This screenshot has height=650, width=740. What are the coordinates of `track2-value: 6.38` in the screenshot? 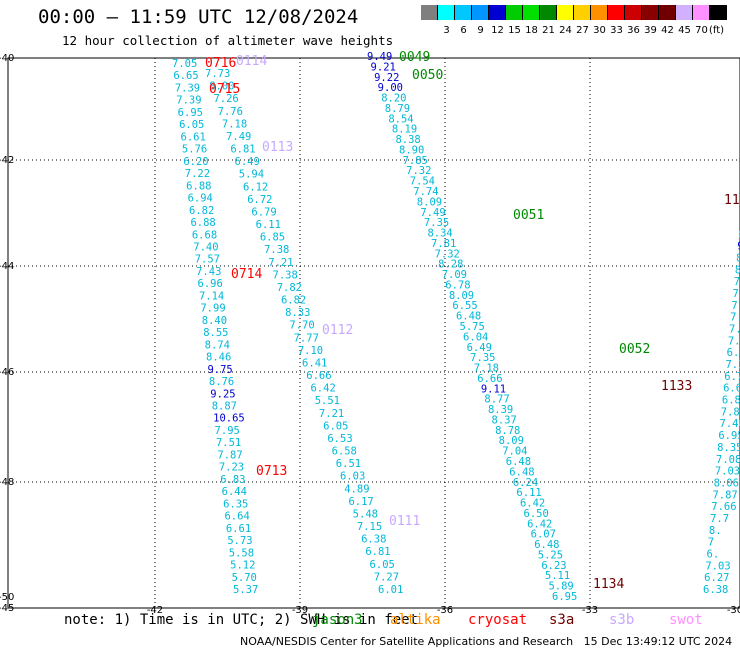 It's located at (373, 540).